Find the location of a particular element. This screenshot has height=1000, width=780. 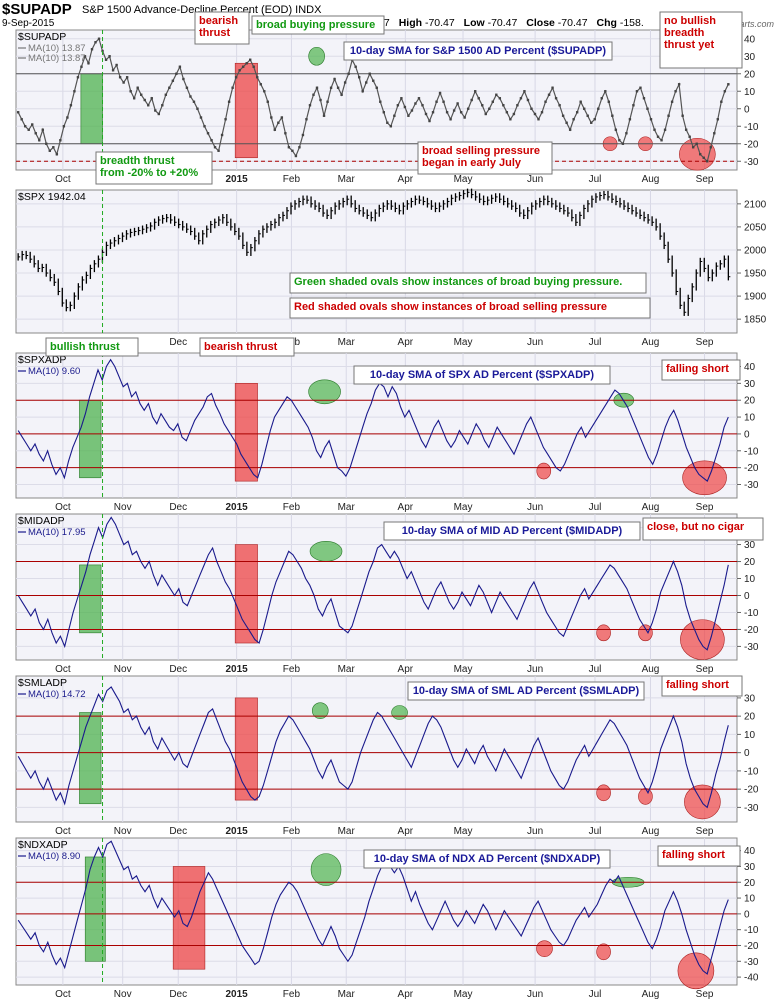

callout-falling-short-spx-text-line: falling short is located at coordinates (697, 369).